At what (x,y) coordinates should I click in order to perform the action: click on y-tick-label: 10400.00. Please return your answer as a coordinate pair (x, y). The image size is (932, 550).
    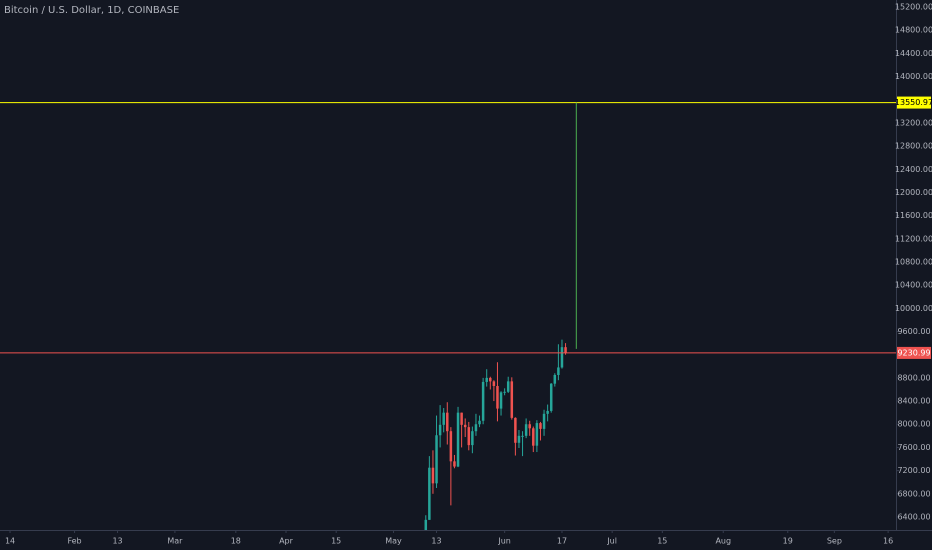
    Looking at the image, I should click on (913, 285).